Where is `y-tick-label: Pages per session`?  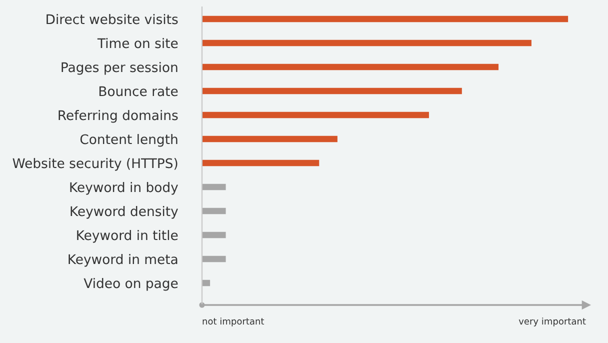
y-tick-label: Pages per session is located at coordinates (120, 68).